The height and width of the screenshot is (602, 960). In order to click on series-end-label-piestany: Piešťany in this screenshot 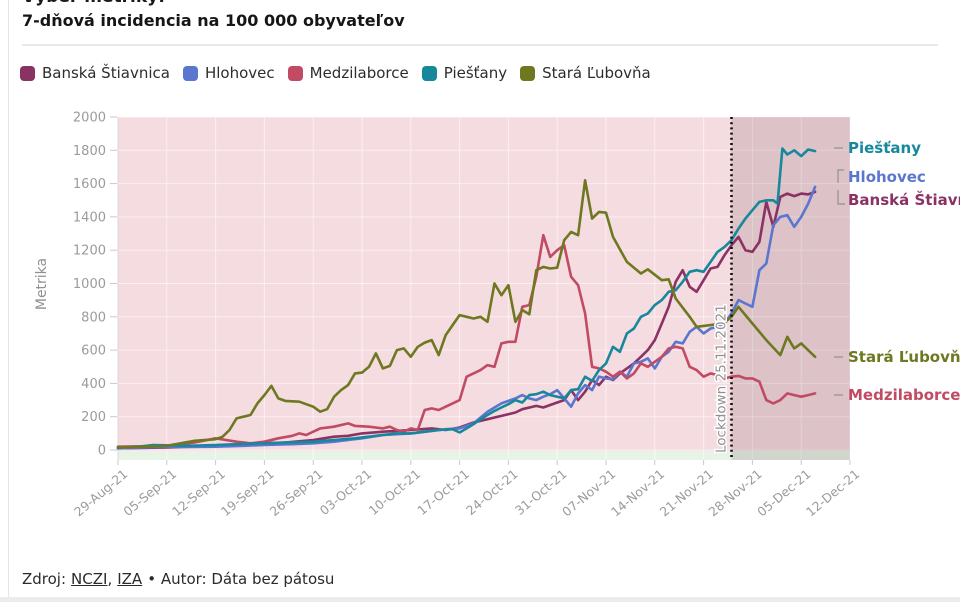, I will do `click(884, 148)`.